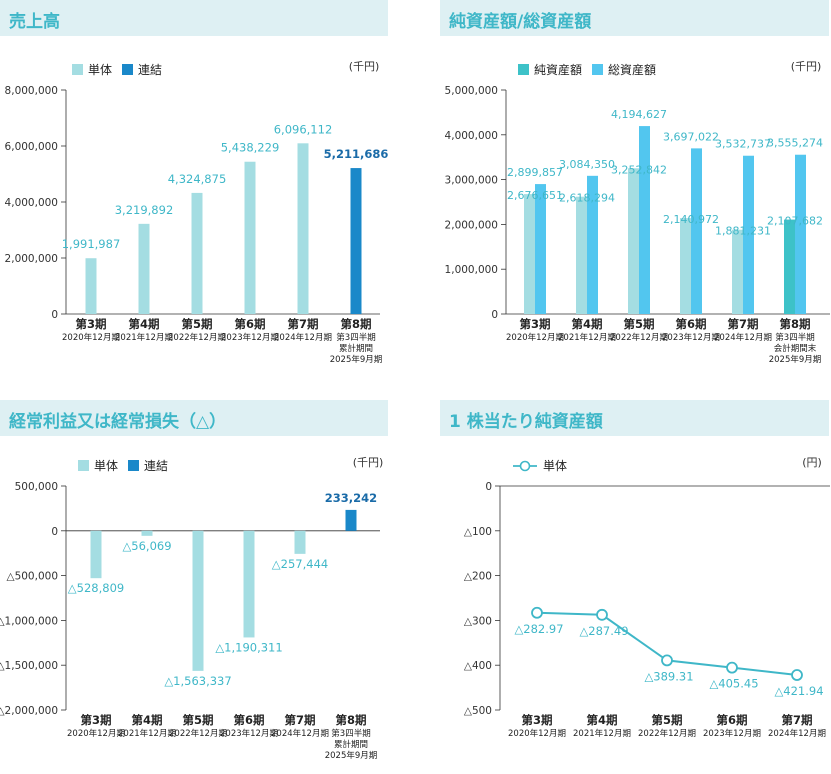 This screenshot has width=831, height=774. Describe the element at coordinates (558, 69) in the screenshot. I see `legend-label: 純資産額` at that location.